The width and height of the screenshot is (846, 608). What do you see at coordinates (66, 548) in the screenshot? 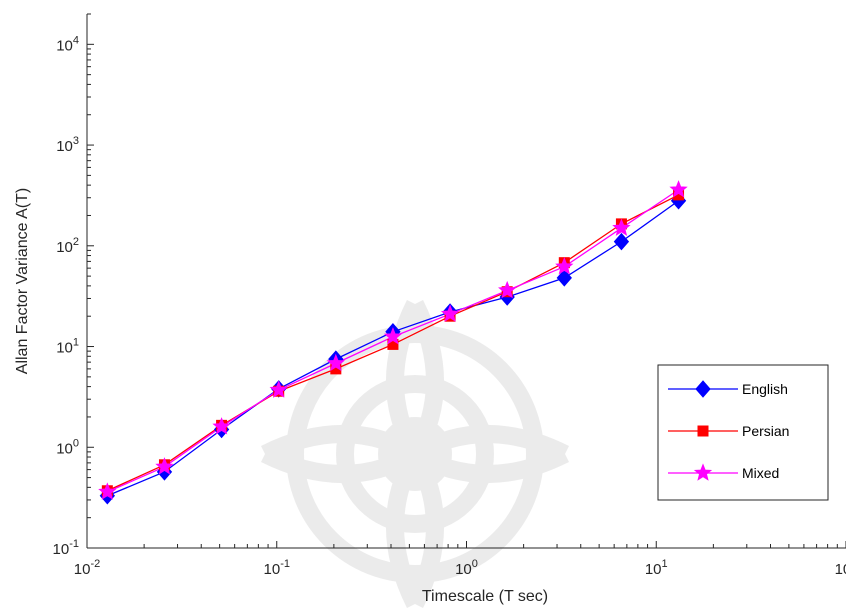
I see `y-tick-label: 10⁻¹` at bounding box center [66, 548].